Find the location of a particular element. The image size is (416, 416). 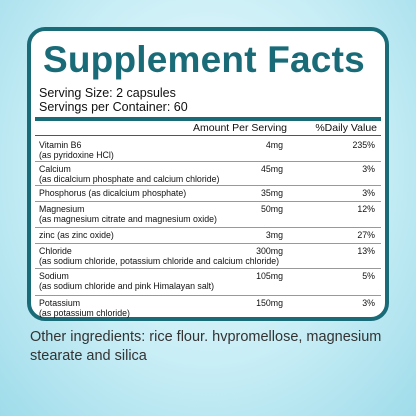

nutrient: zinc (as zinc oxide) is located at coordinates (76, 235).